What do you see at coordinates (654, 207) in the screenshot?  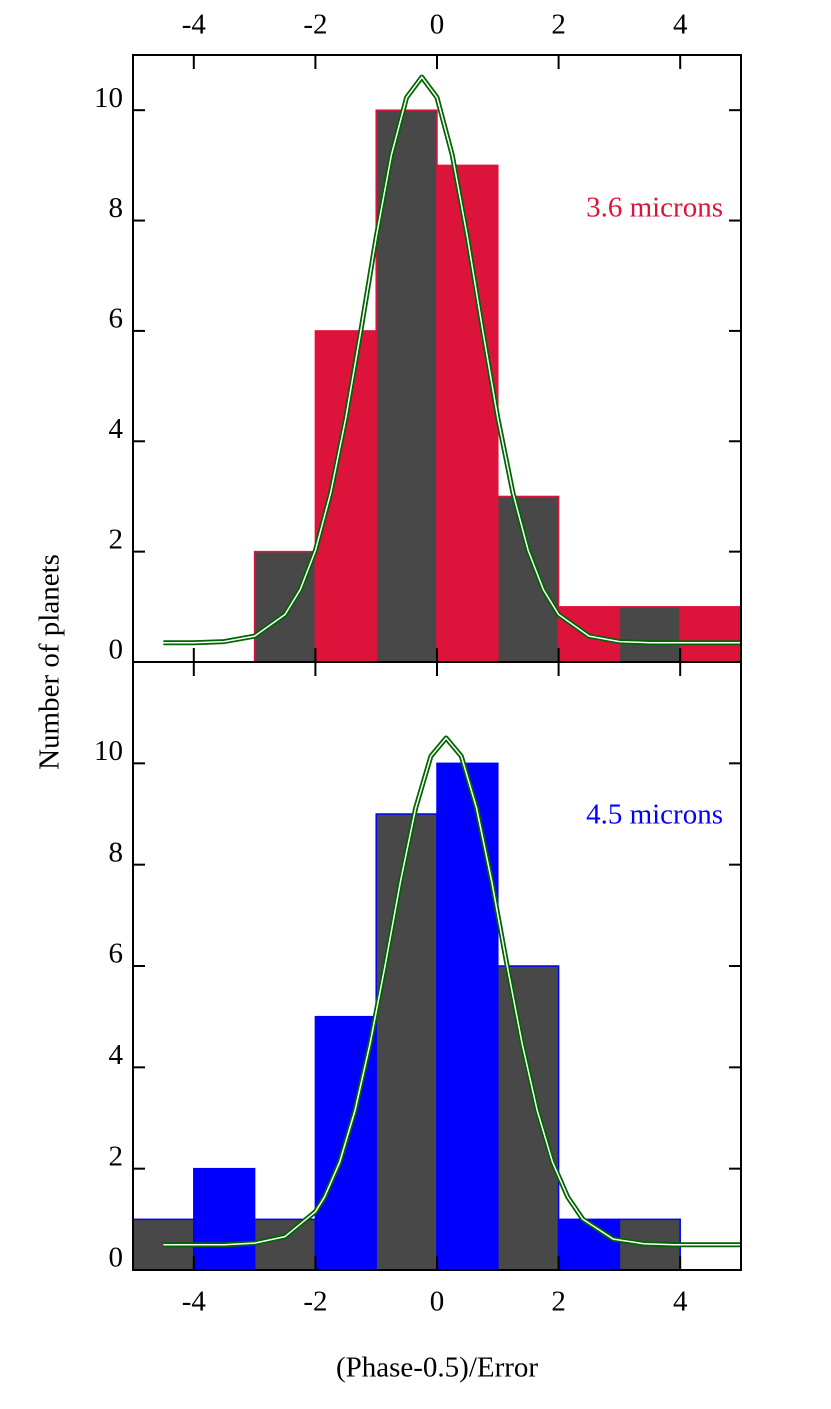 I see `annotation: 3.6 microns` at bounding box center [654, 207].